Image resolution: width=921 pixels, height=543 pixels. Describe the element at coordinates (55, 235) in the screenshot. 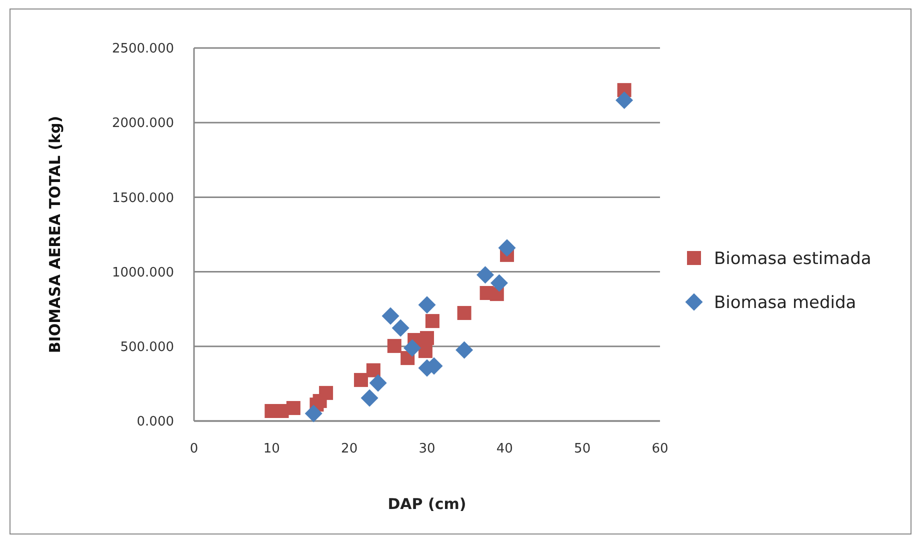

I see `y-axis-title: BIOMASA AEREA TOTAL (kg)` at that location.